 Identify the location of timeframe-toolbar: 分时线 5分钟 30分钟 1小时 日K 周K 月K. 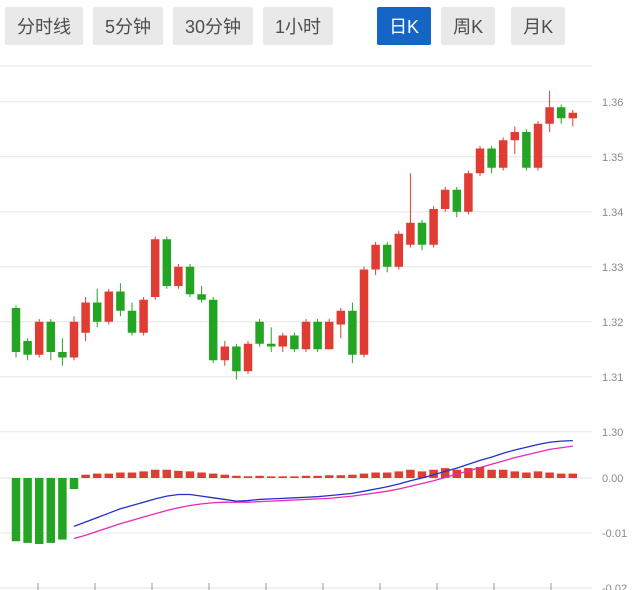
(318, 26).